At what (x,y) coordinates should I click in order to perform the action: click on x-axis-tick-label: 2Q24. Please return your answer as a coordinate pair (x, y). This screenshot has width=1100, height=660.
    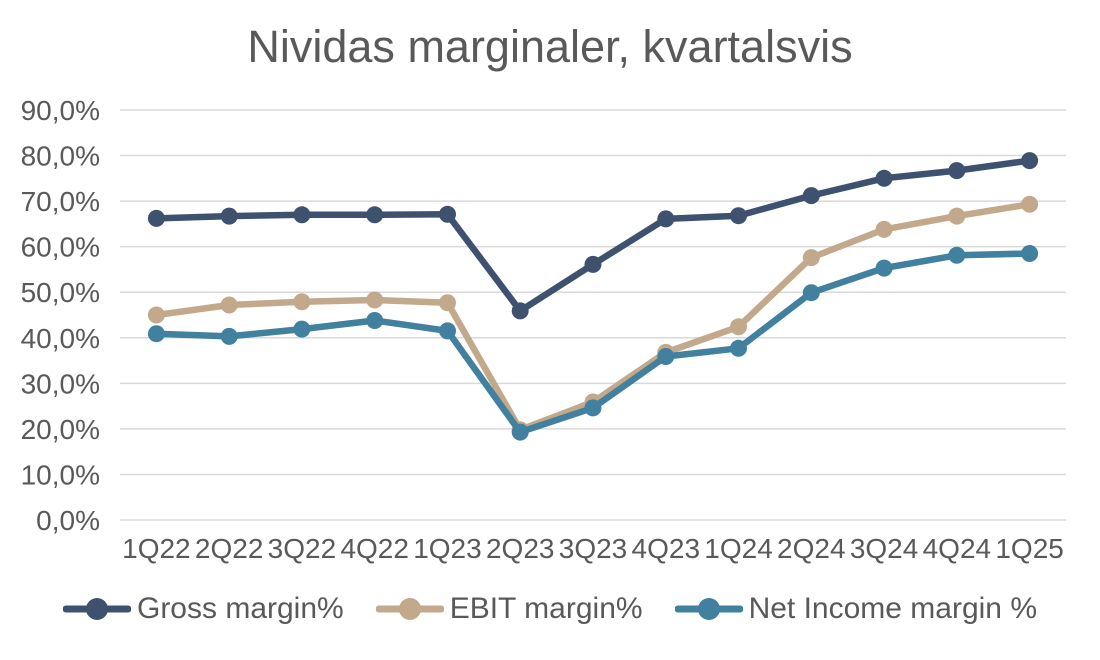
    Looking at the image, I should click on (811, 548).